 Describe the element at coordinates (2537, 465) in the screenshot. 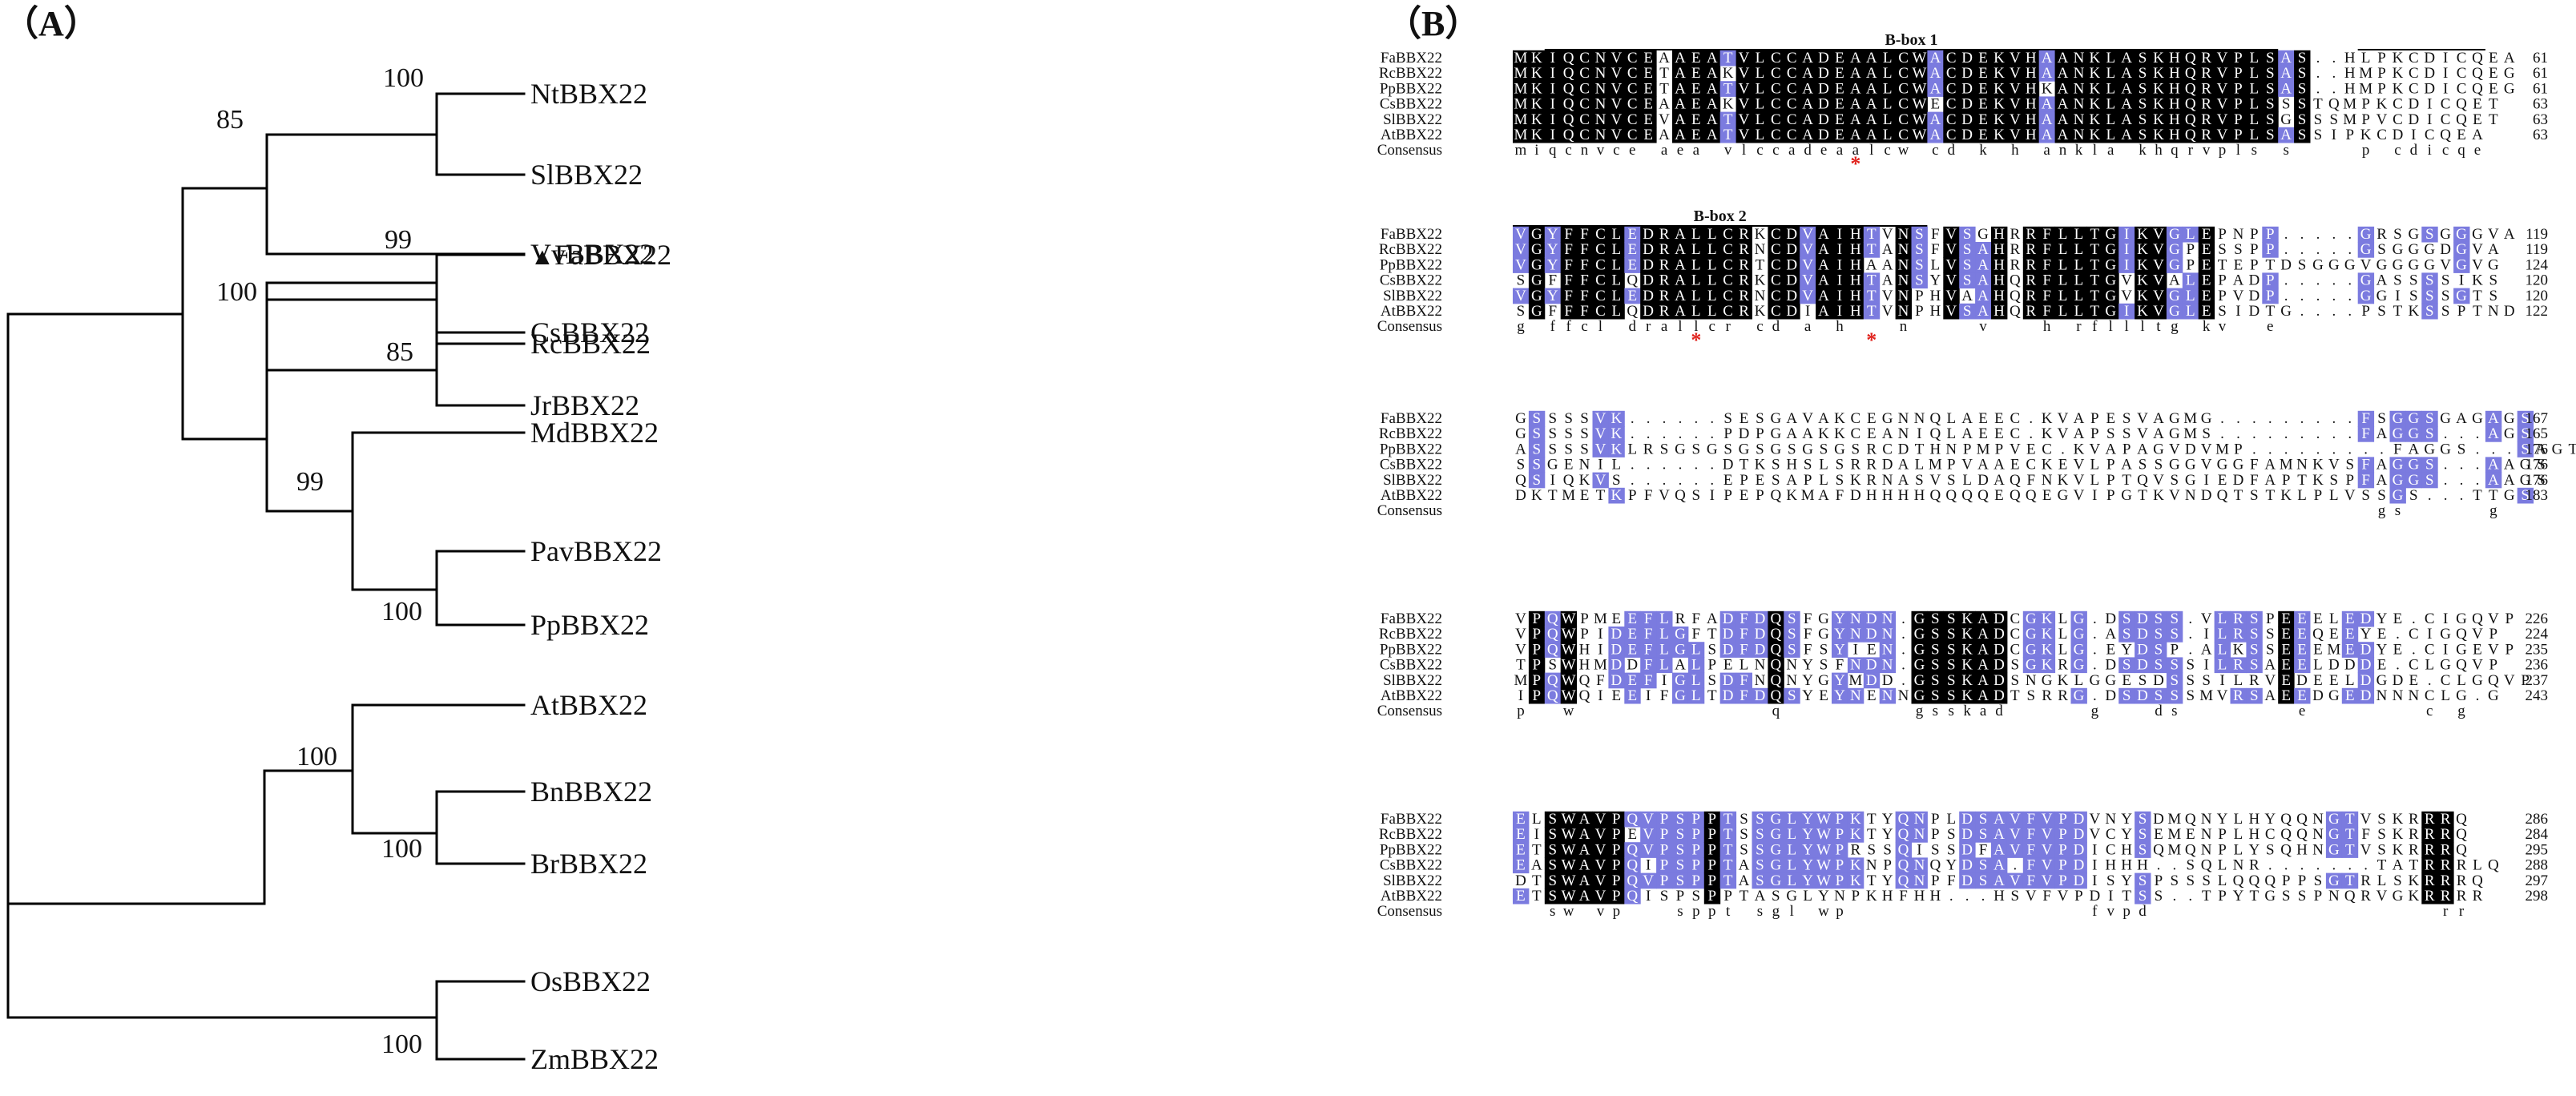

I see `sequence-end-number: 176` at that location.